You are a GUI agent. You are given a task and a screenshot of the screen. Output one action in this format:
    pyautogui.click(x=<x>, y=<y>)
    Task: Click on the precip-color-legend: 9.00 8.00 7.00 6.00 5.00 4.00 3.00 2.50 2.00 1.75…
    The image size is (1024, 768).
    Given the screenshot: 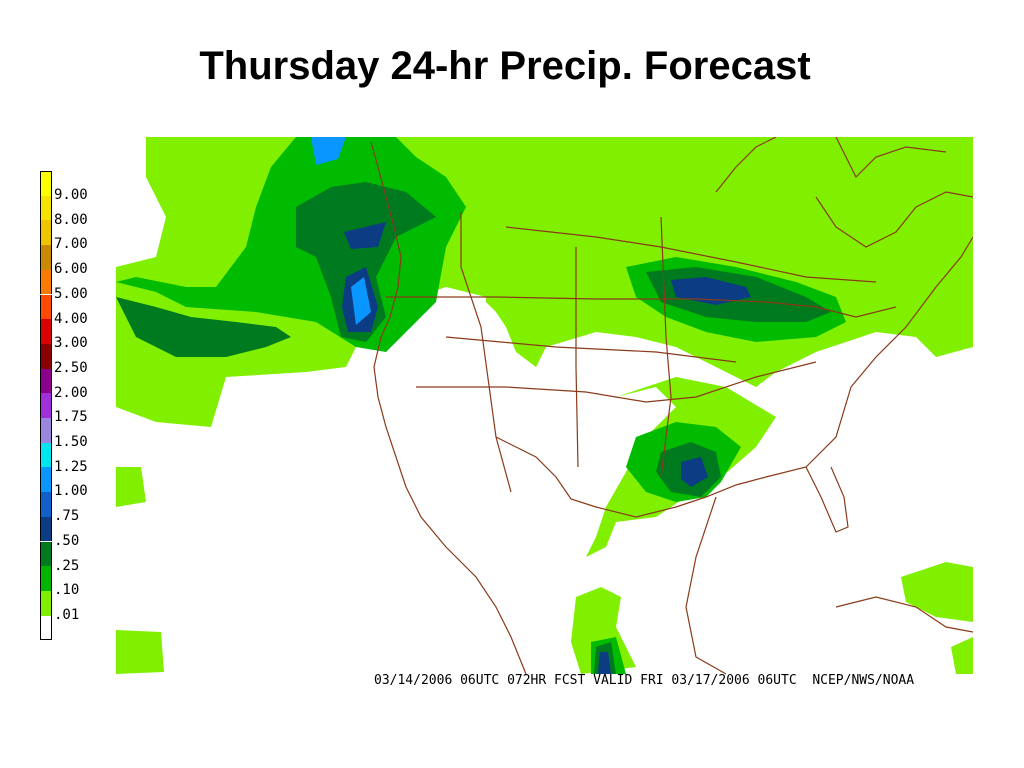 What is the action you would take?
    pyautogui.click(x=70, y=406)
    